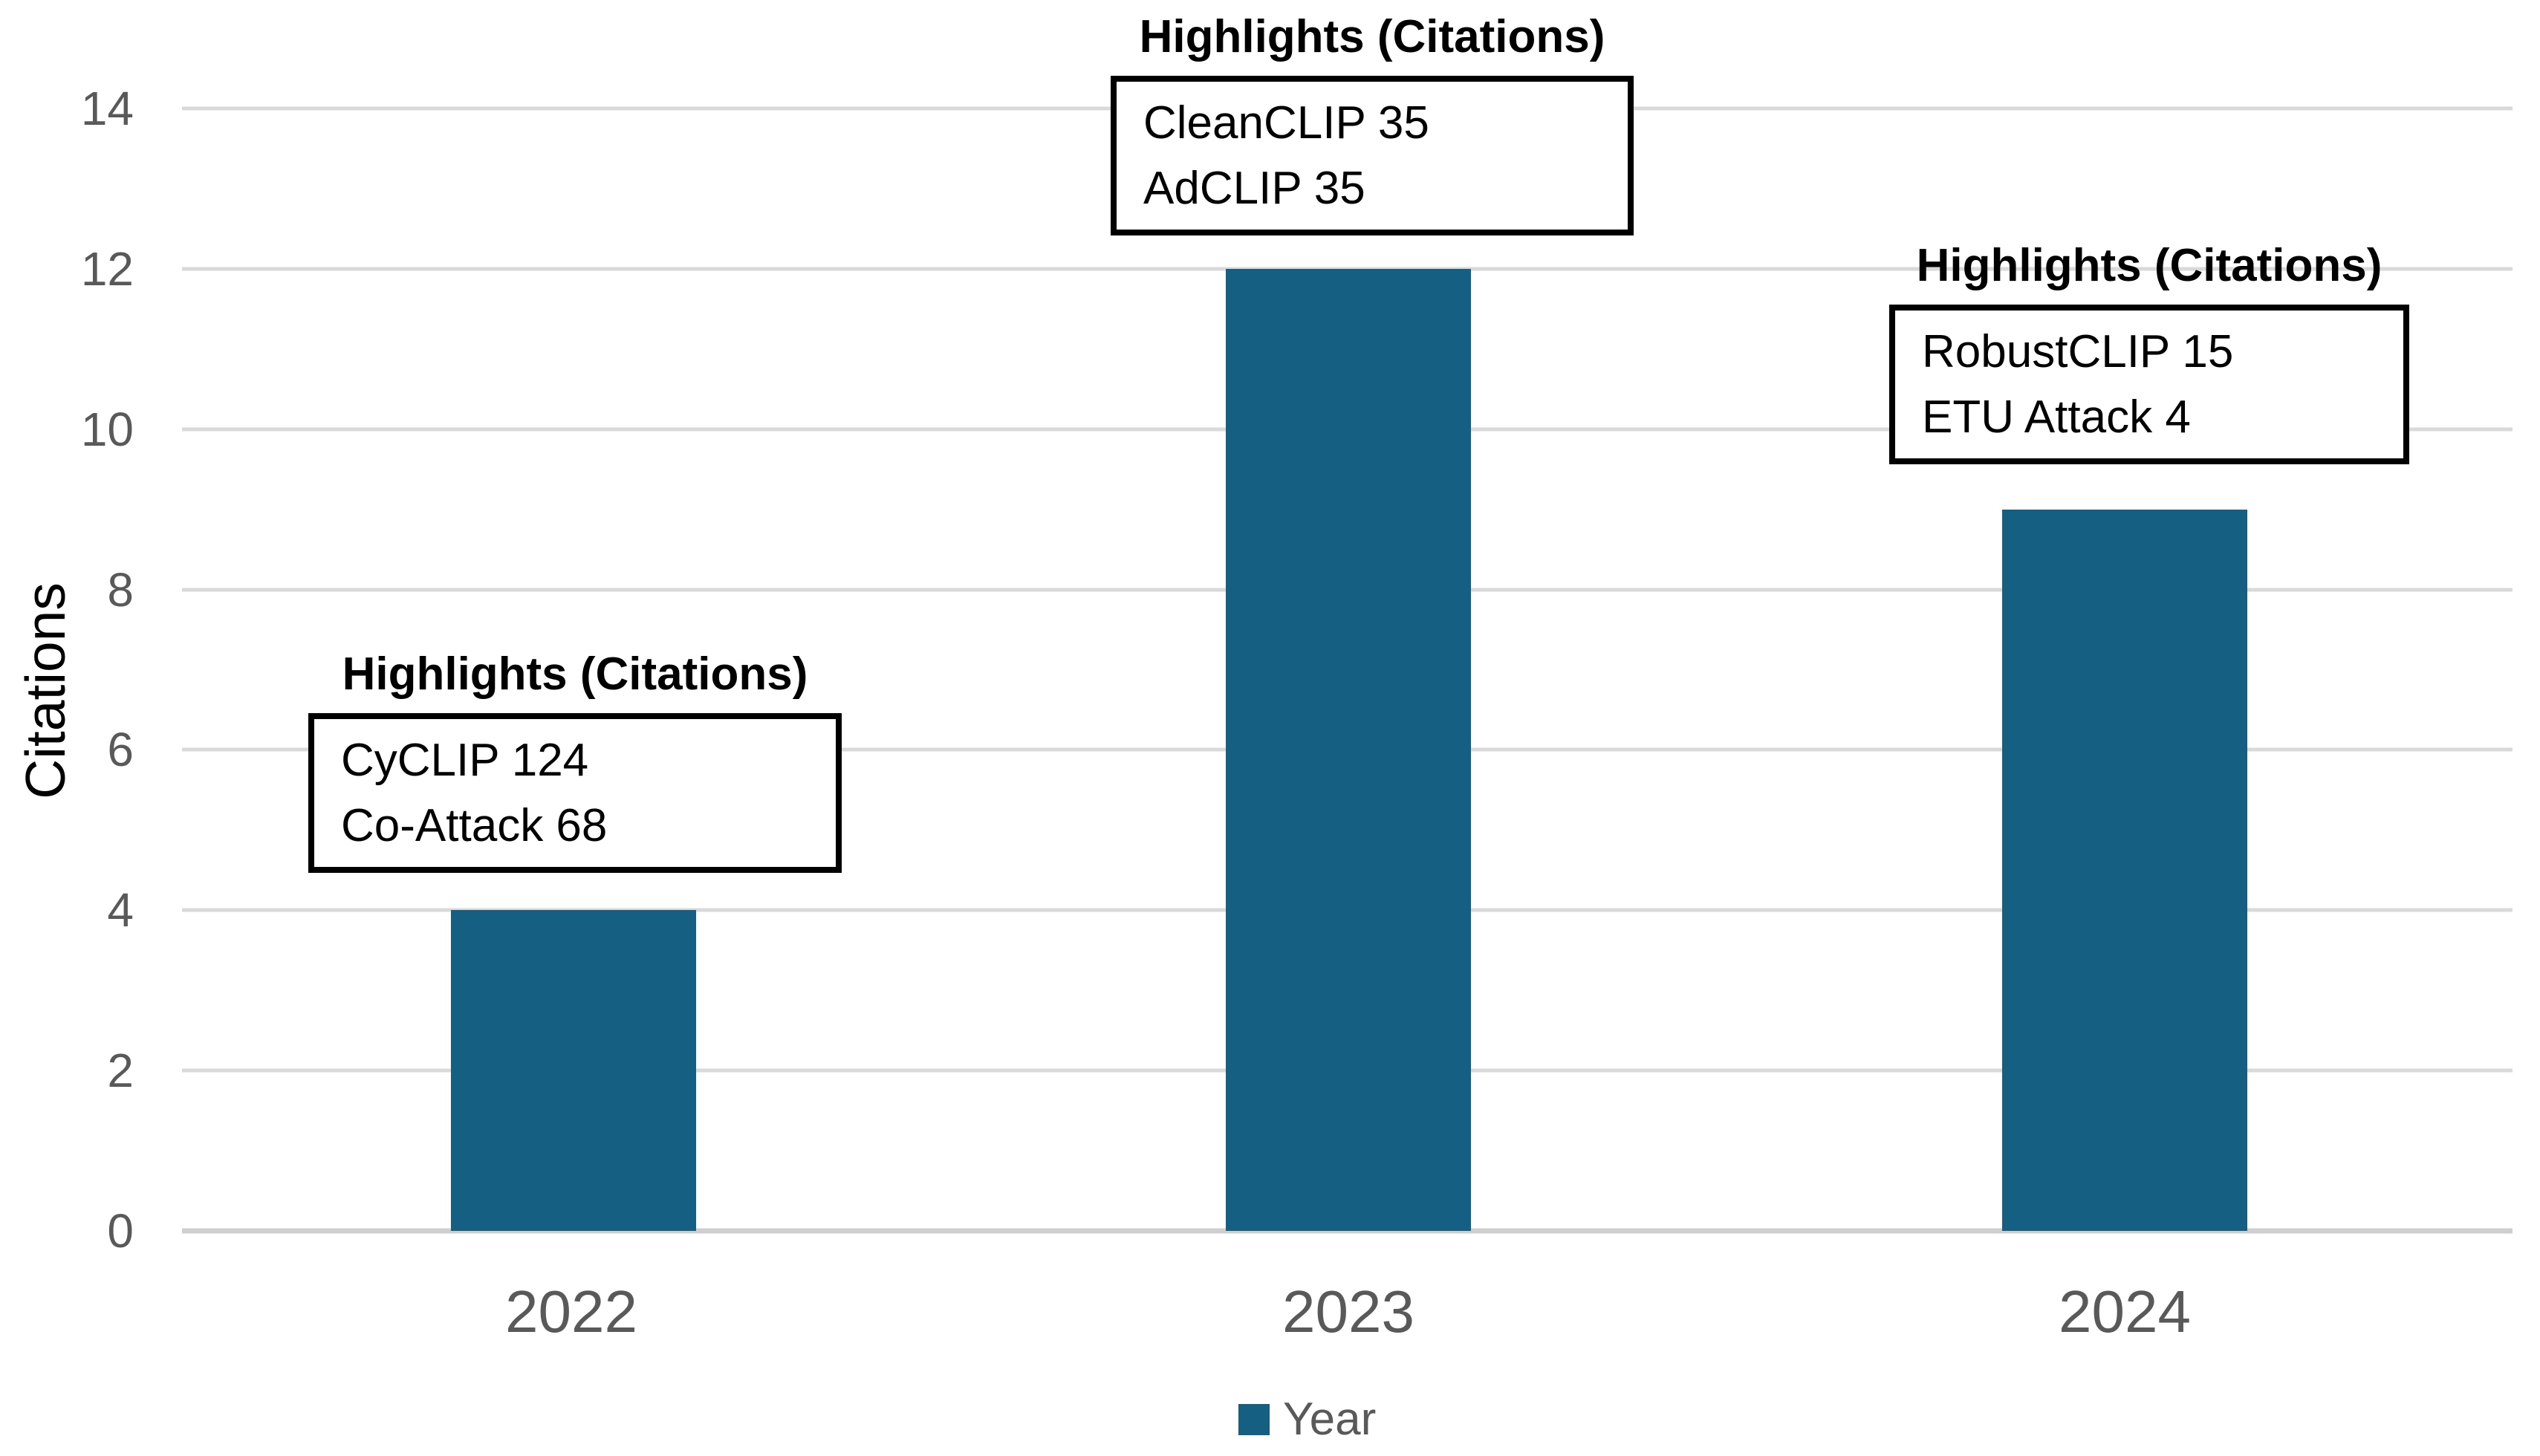 The width and height of the screenshot is (2540, 1456). I want to click on y-tick-label-2: 2, so click(120, 1071).